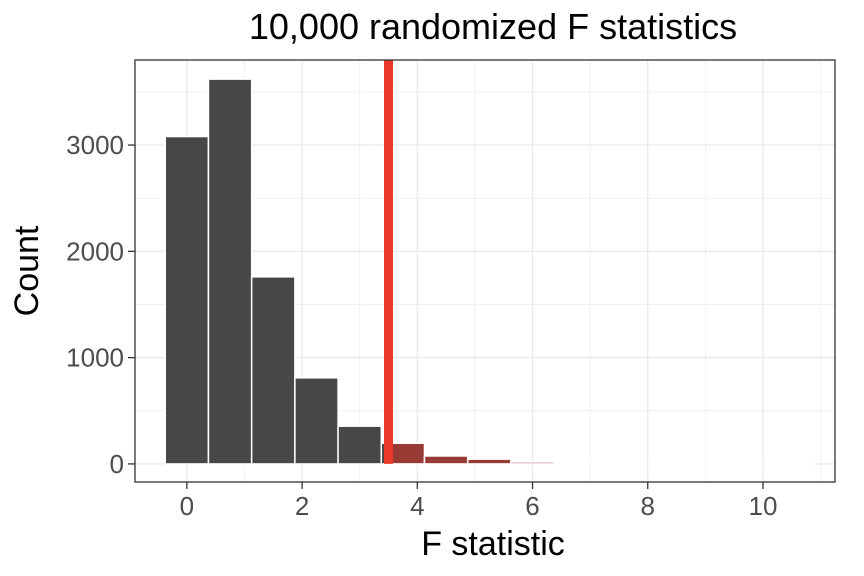 The height and width of the screenshot is (576, 864). Describe the element at coordinates (95, 358) in the screenshot. I see `y-tick-label: 1000` at that location.